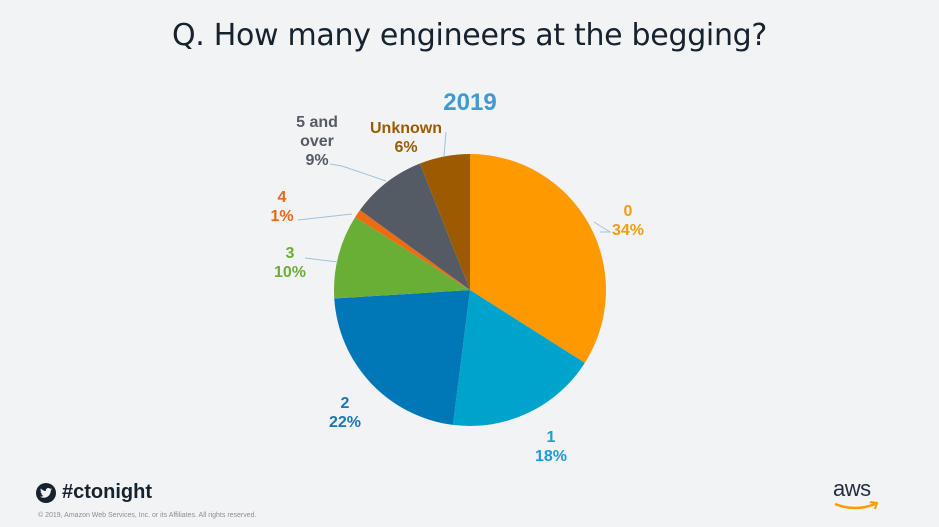 The image size is (939, 527). I want to click on data-label-category: 5 and, so click(317, 122).